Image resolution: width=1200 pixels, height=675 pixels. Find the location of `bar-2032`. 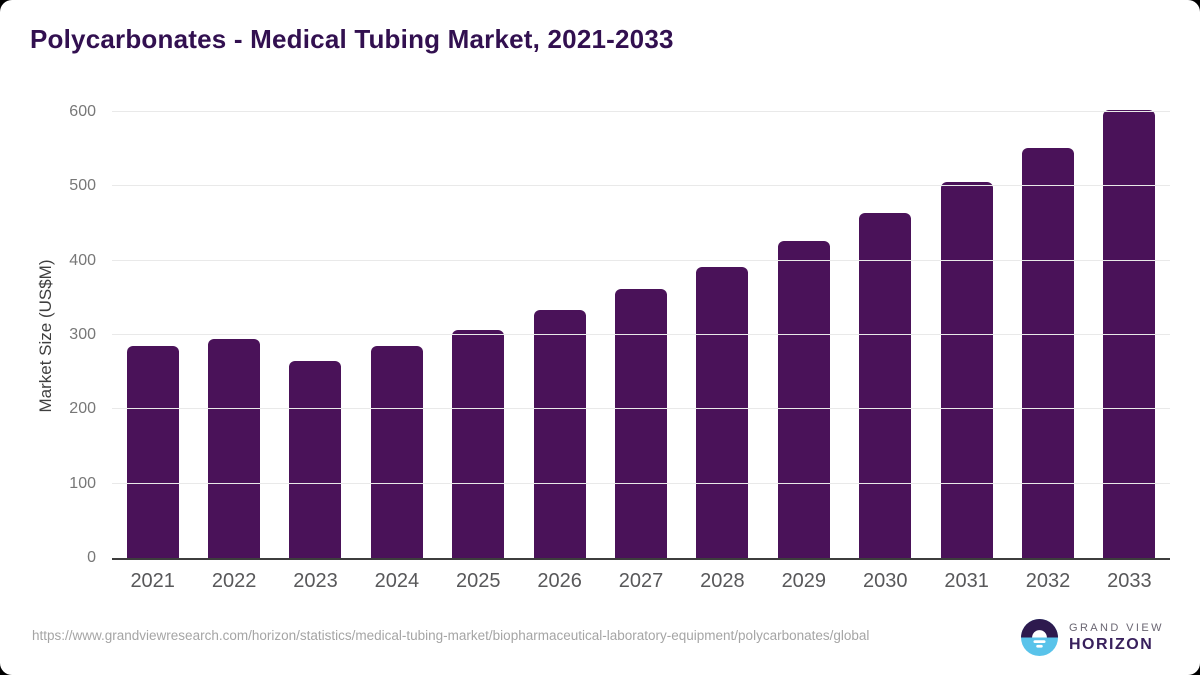

bar-2032 is located at coordinates (1047, 353).